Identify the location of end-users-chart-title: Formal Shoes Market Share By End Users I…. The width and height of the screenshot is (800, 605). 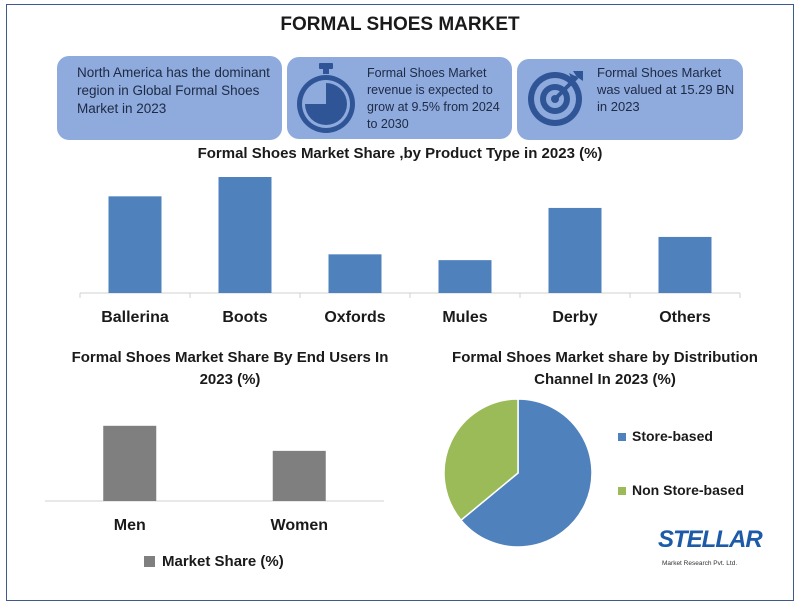
(230, 368).